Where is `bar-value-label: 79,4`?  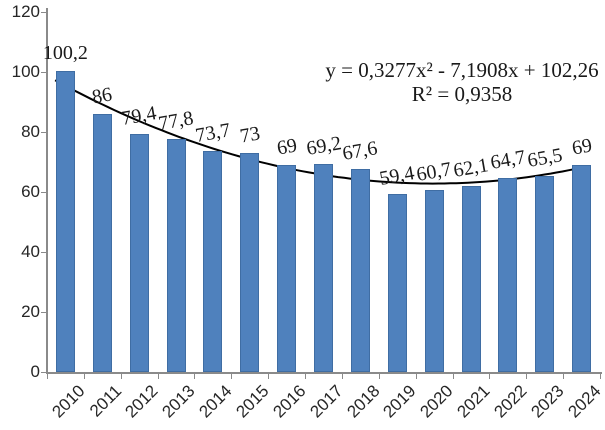 bar-value-label: 79,4 is located at coordinates (139, 115).